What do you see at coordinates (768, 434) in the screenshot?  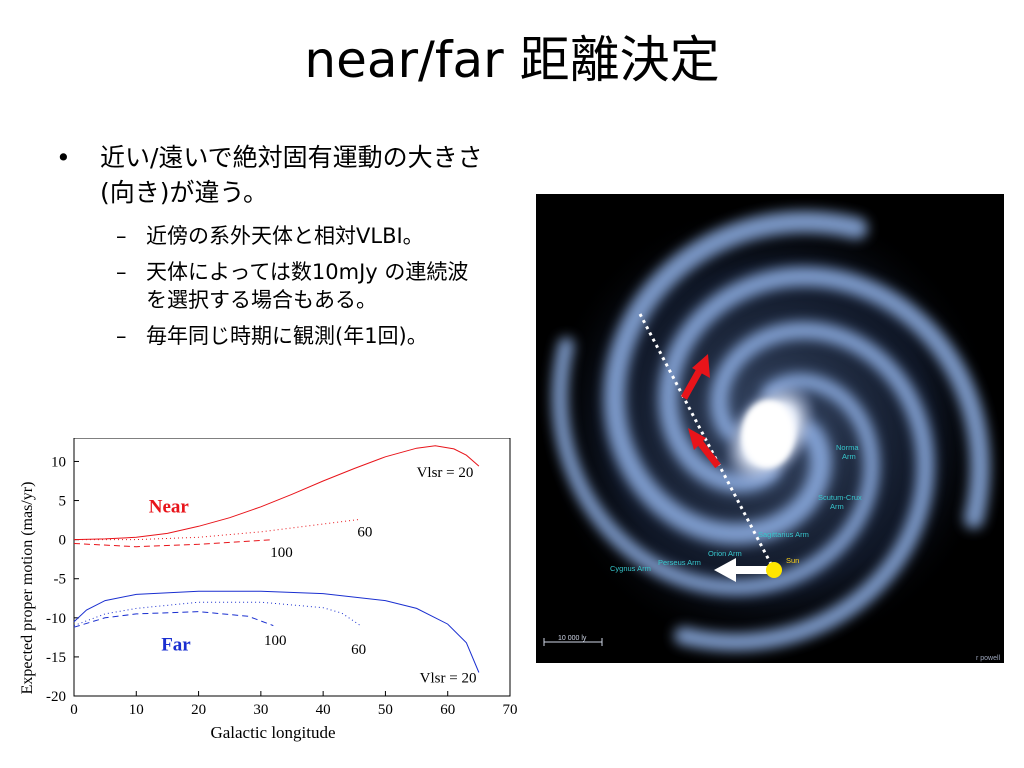 I see `galactic-core` at bounding box center [768, 434].